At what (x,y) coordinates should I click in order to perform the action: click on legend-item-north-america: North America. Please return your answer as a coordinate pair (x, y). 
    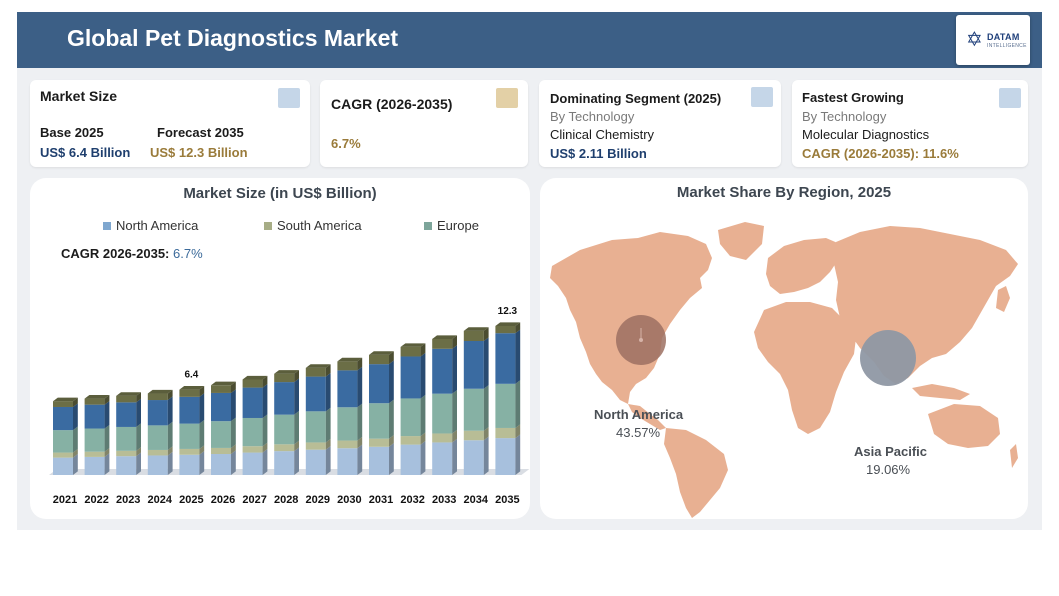
    Looking at the image, I should click on (150, 225).